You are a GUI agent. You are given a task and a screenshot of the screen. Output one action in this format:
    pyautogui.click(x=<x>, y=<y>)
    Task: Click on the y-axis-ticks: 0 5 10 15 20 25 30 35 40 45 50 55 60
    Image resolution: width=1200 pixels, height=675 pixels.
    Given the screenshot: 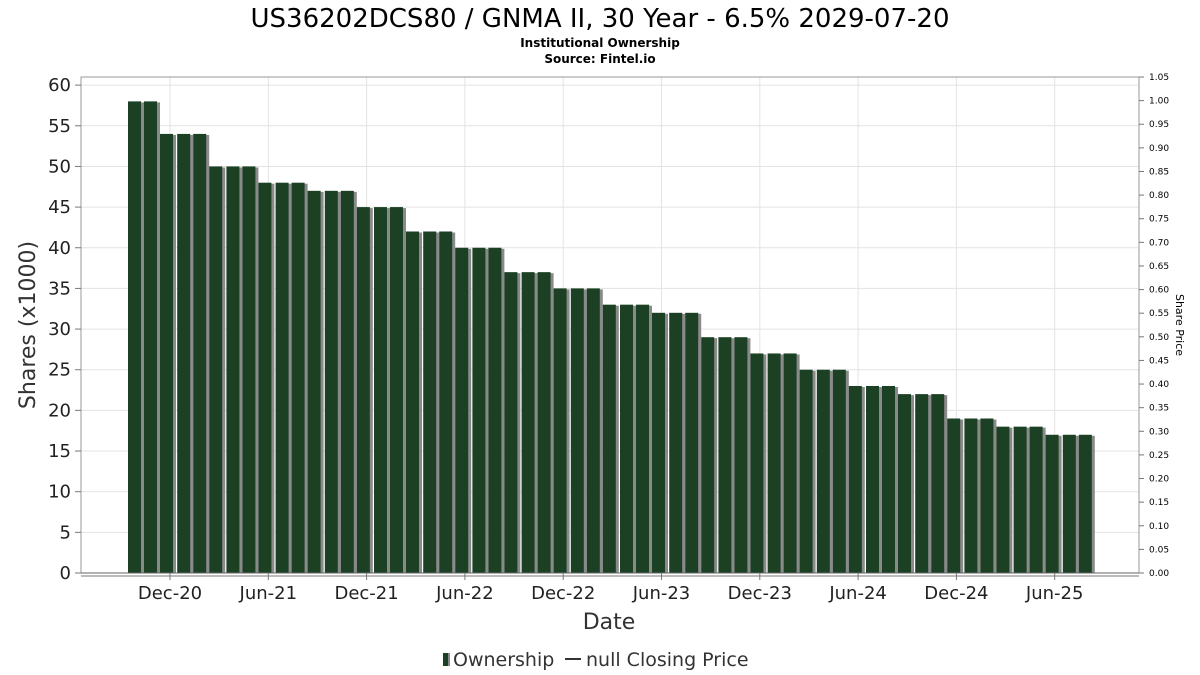 What is the action you would take?
    pyautogui.click(x=64, y=329)
    